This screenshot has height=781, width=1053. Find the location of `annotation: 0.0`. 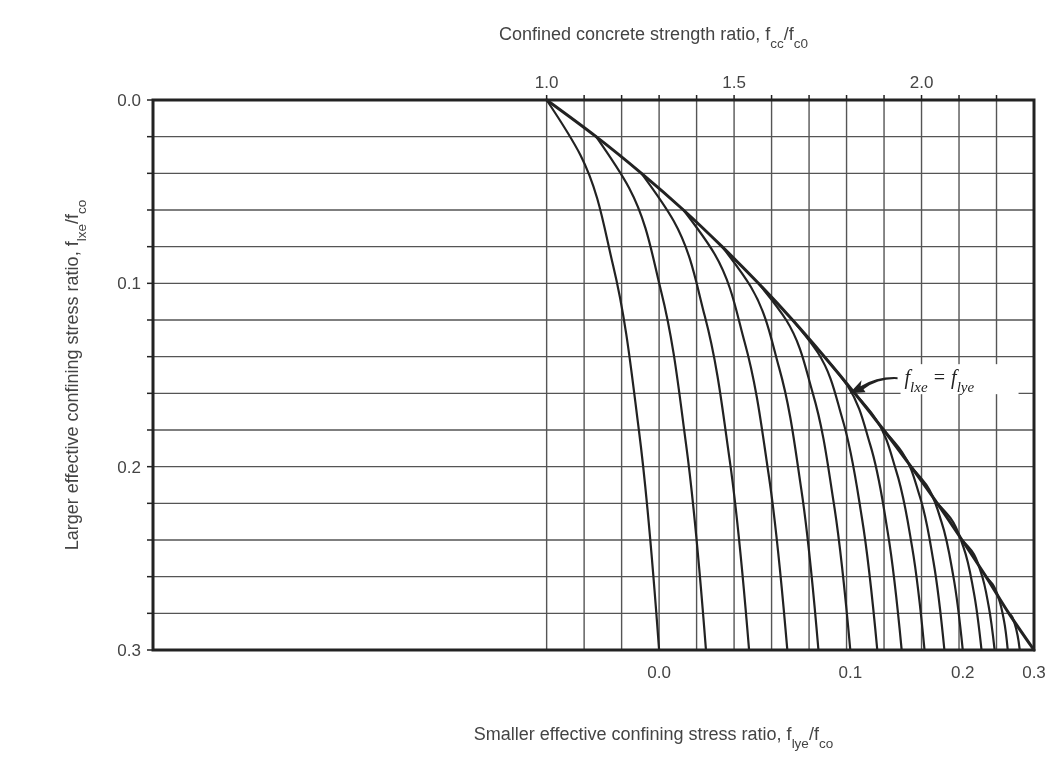

annotation: 0.0 is located at coordinates (659, 672).